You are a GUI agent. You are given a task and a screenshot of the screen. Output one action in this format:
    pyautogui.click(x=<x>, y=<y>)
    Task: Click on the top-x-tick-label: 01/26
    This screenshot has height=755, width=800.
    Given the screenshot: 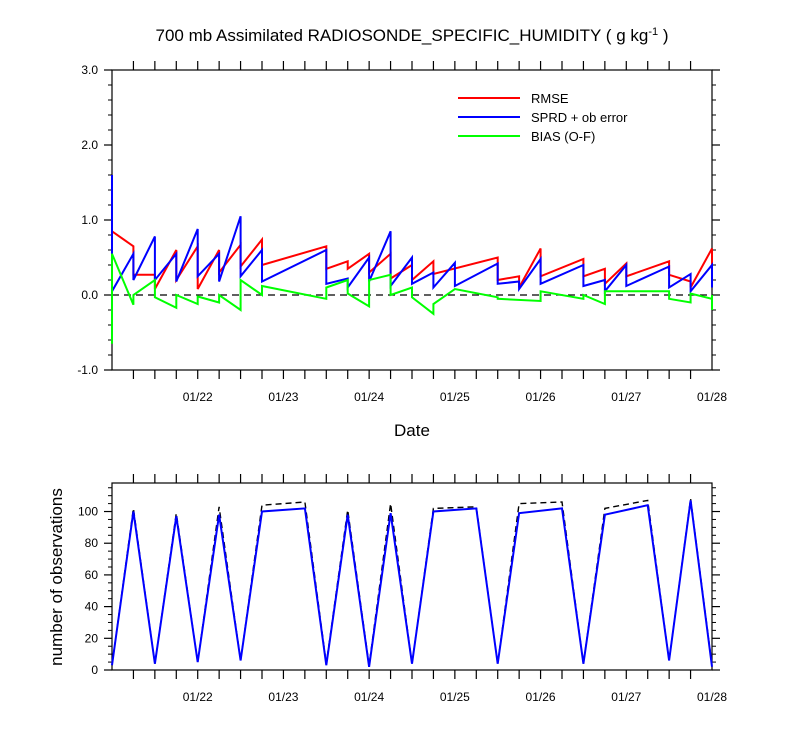 What is the action you would take?
    pyautogui.click(x=541, y=397)
    